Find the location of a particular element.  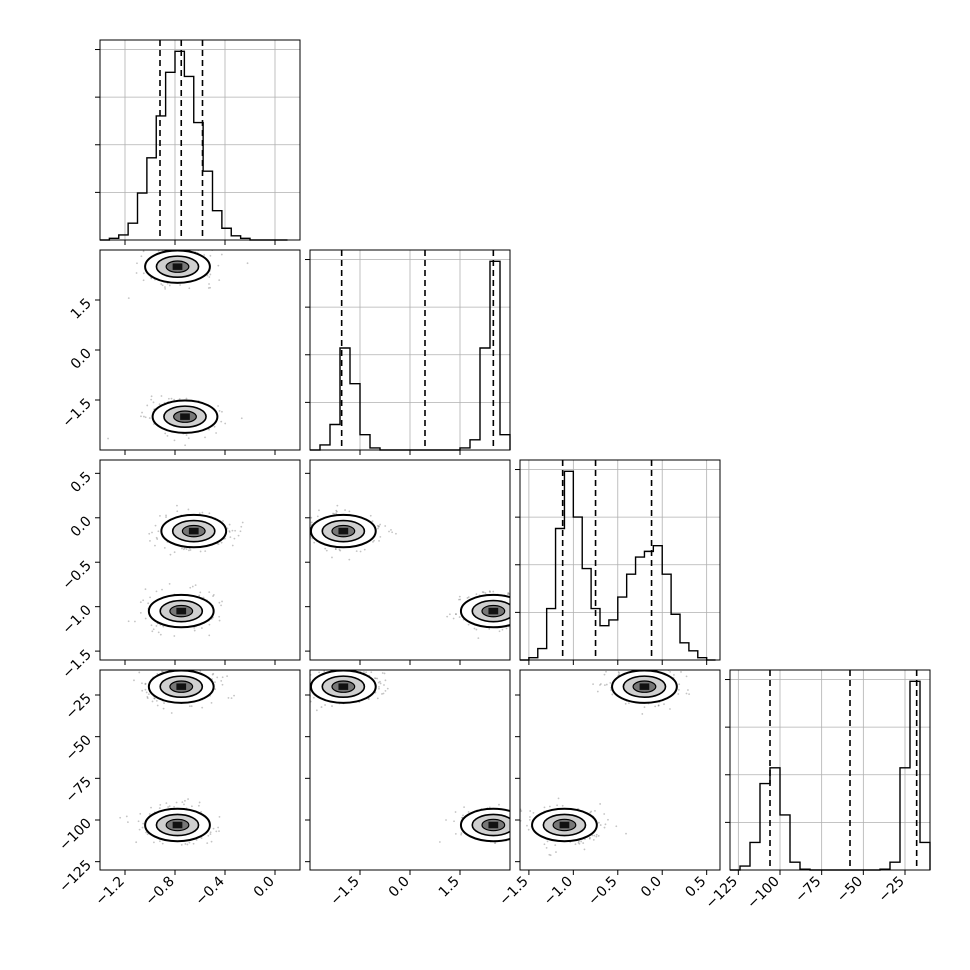

histogram-panel-2,2 is located at coordinates (408, 352).